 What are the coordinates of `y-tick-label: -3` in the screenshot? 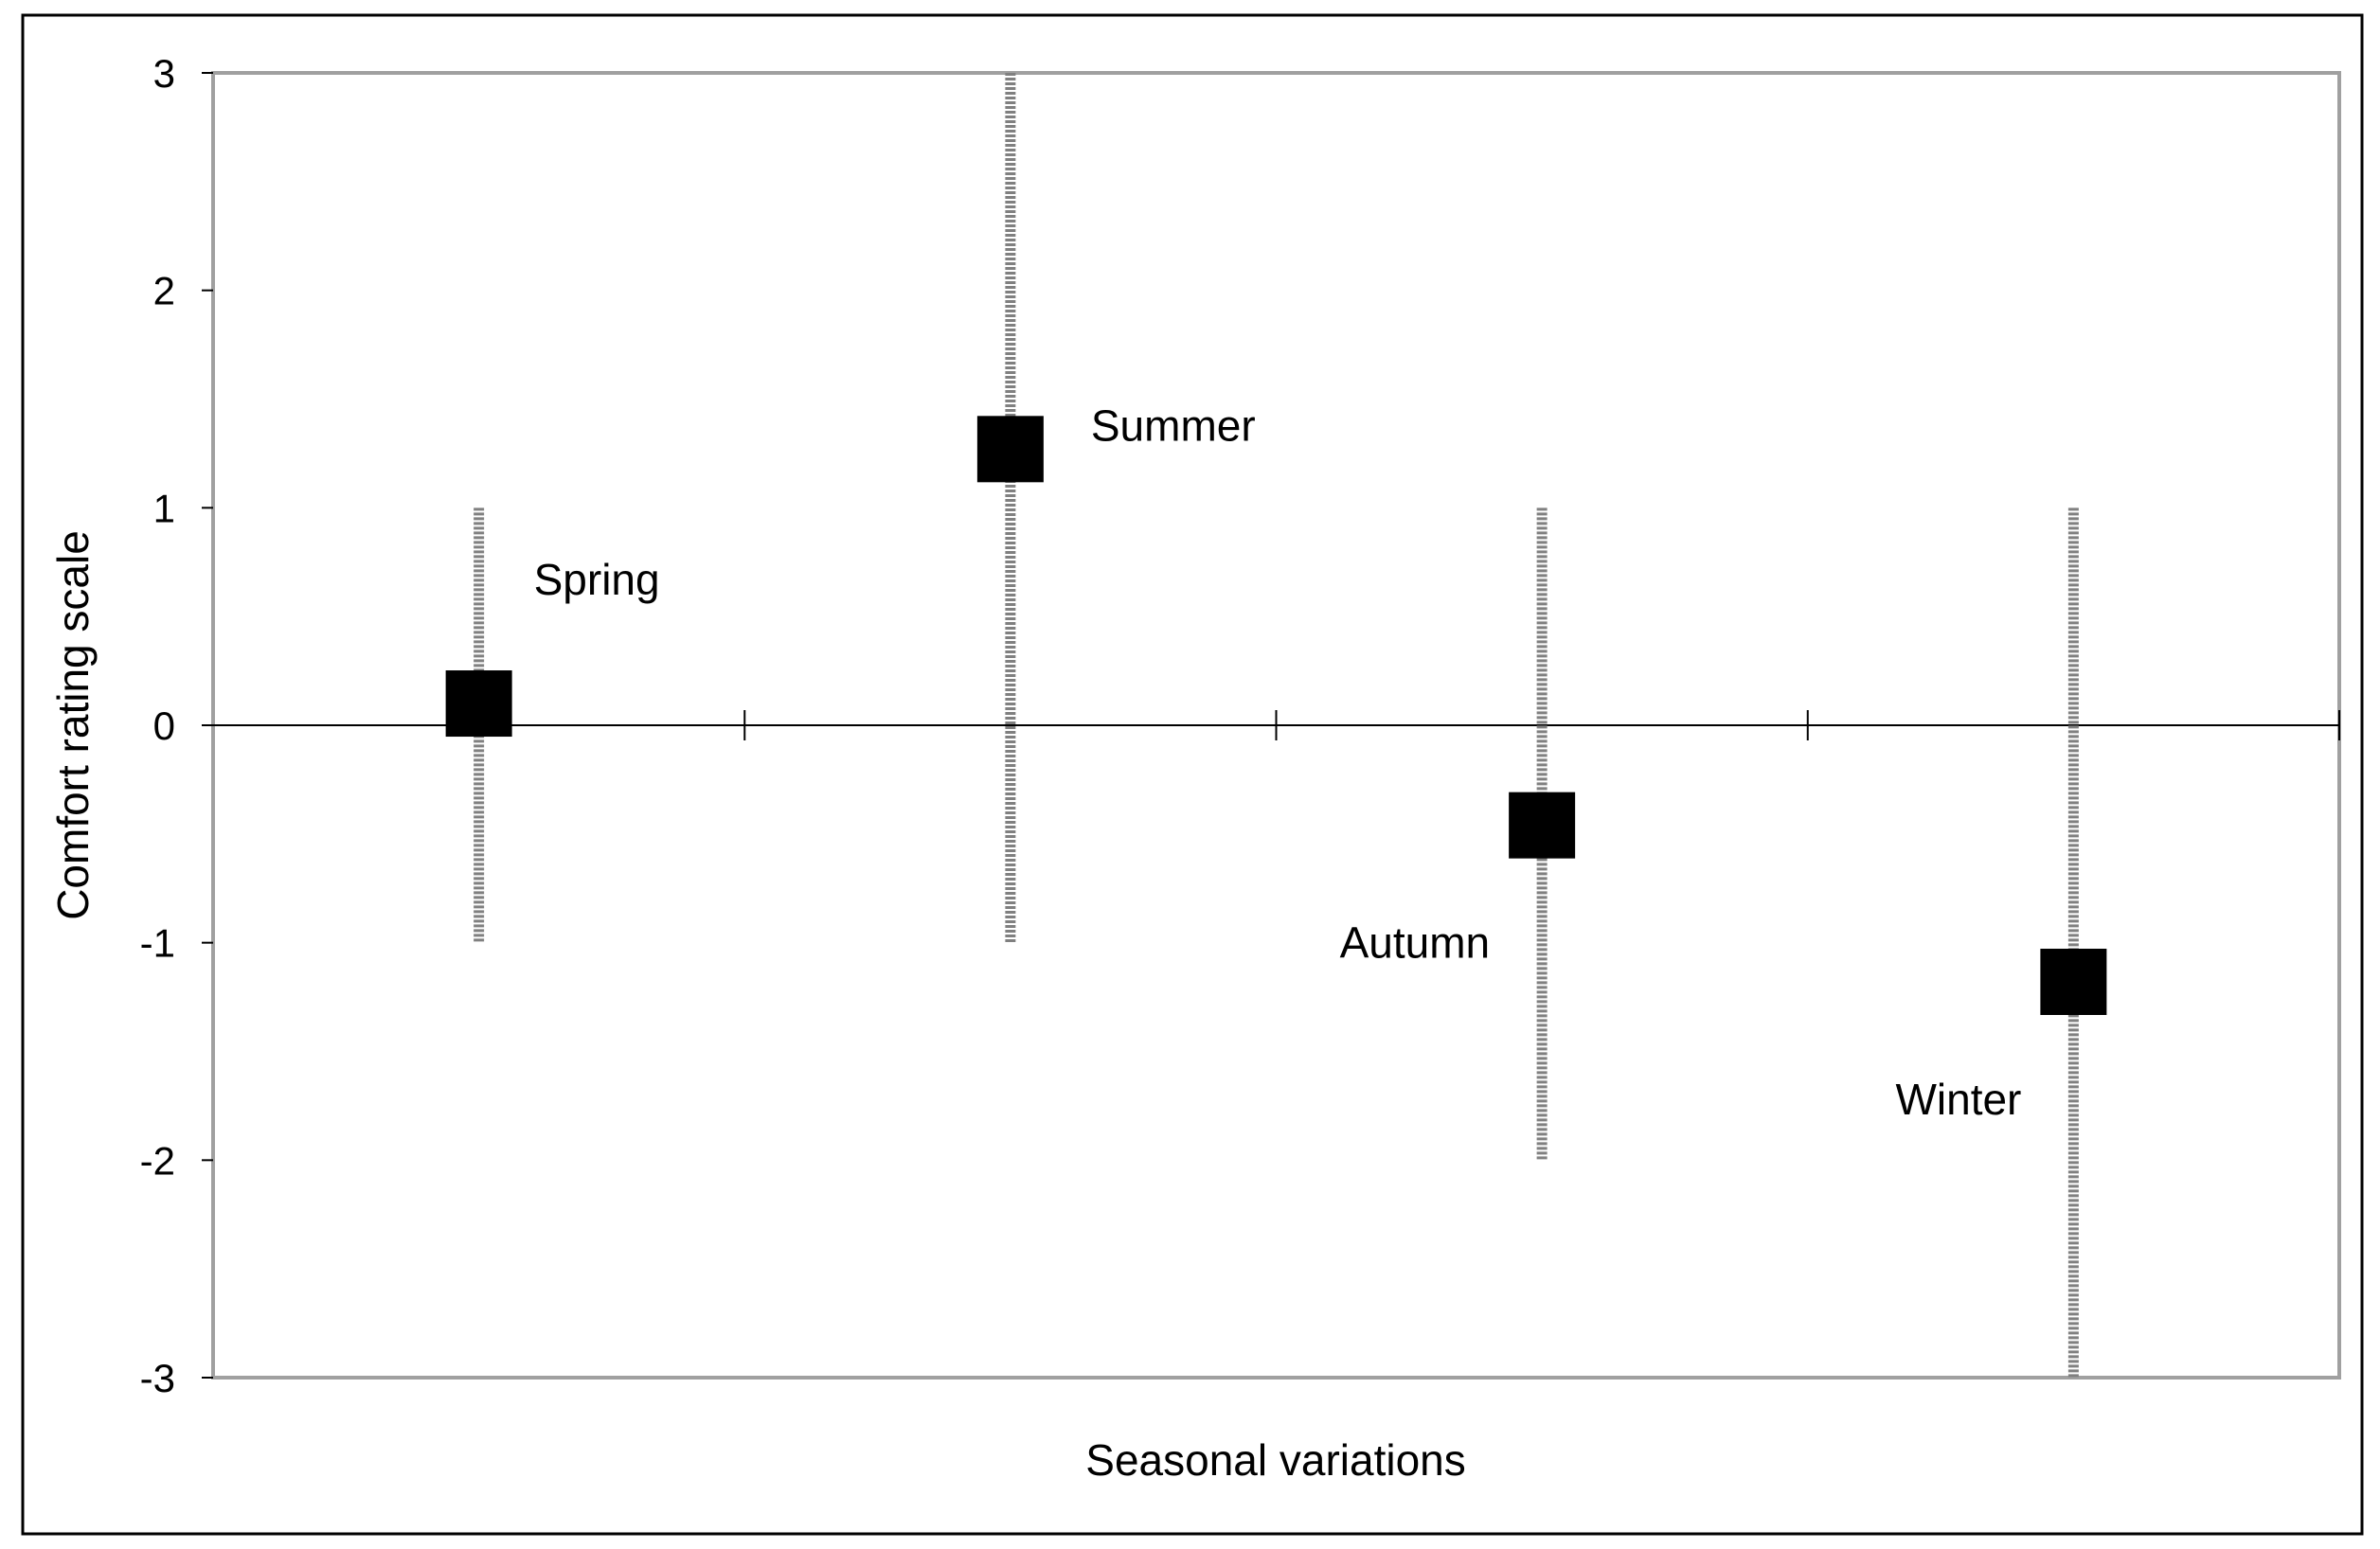 It's located at (157, 1378).